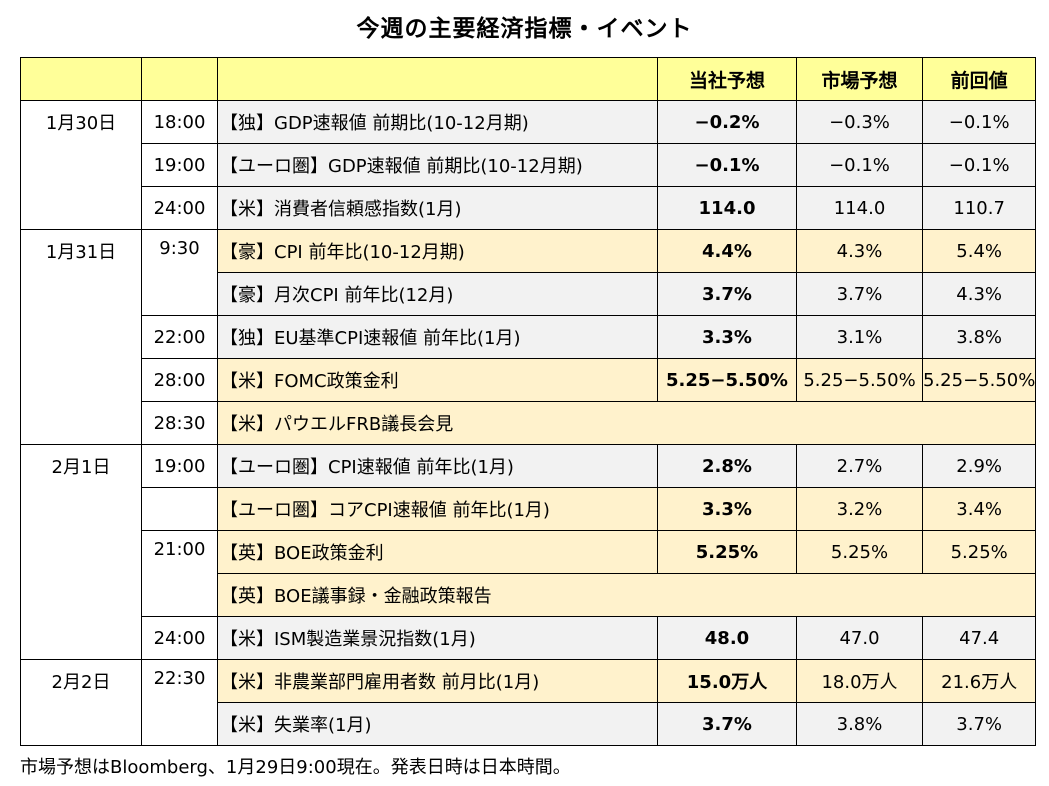  Describe the element at coordinates (81, 165) in the screenshot. I see `date-cell: 1月30日` at that location.